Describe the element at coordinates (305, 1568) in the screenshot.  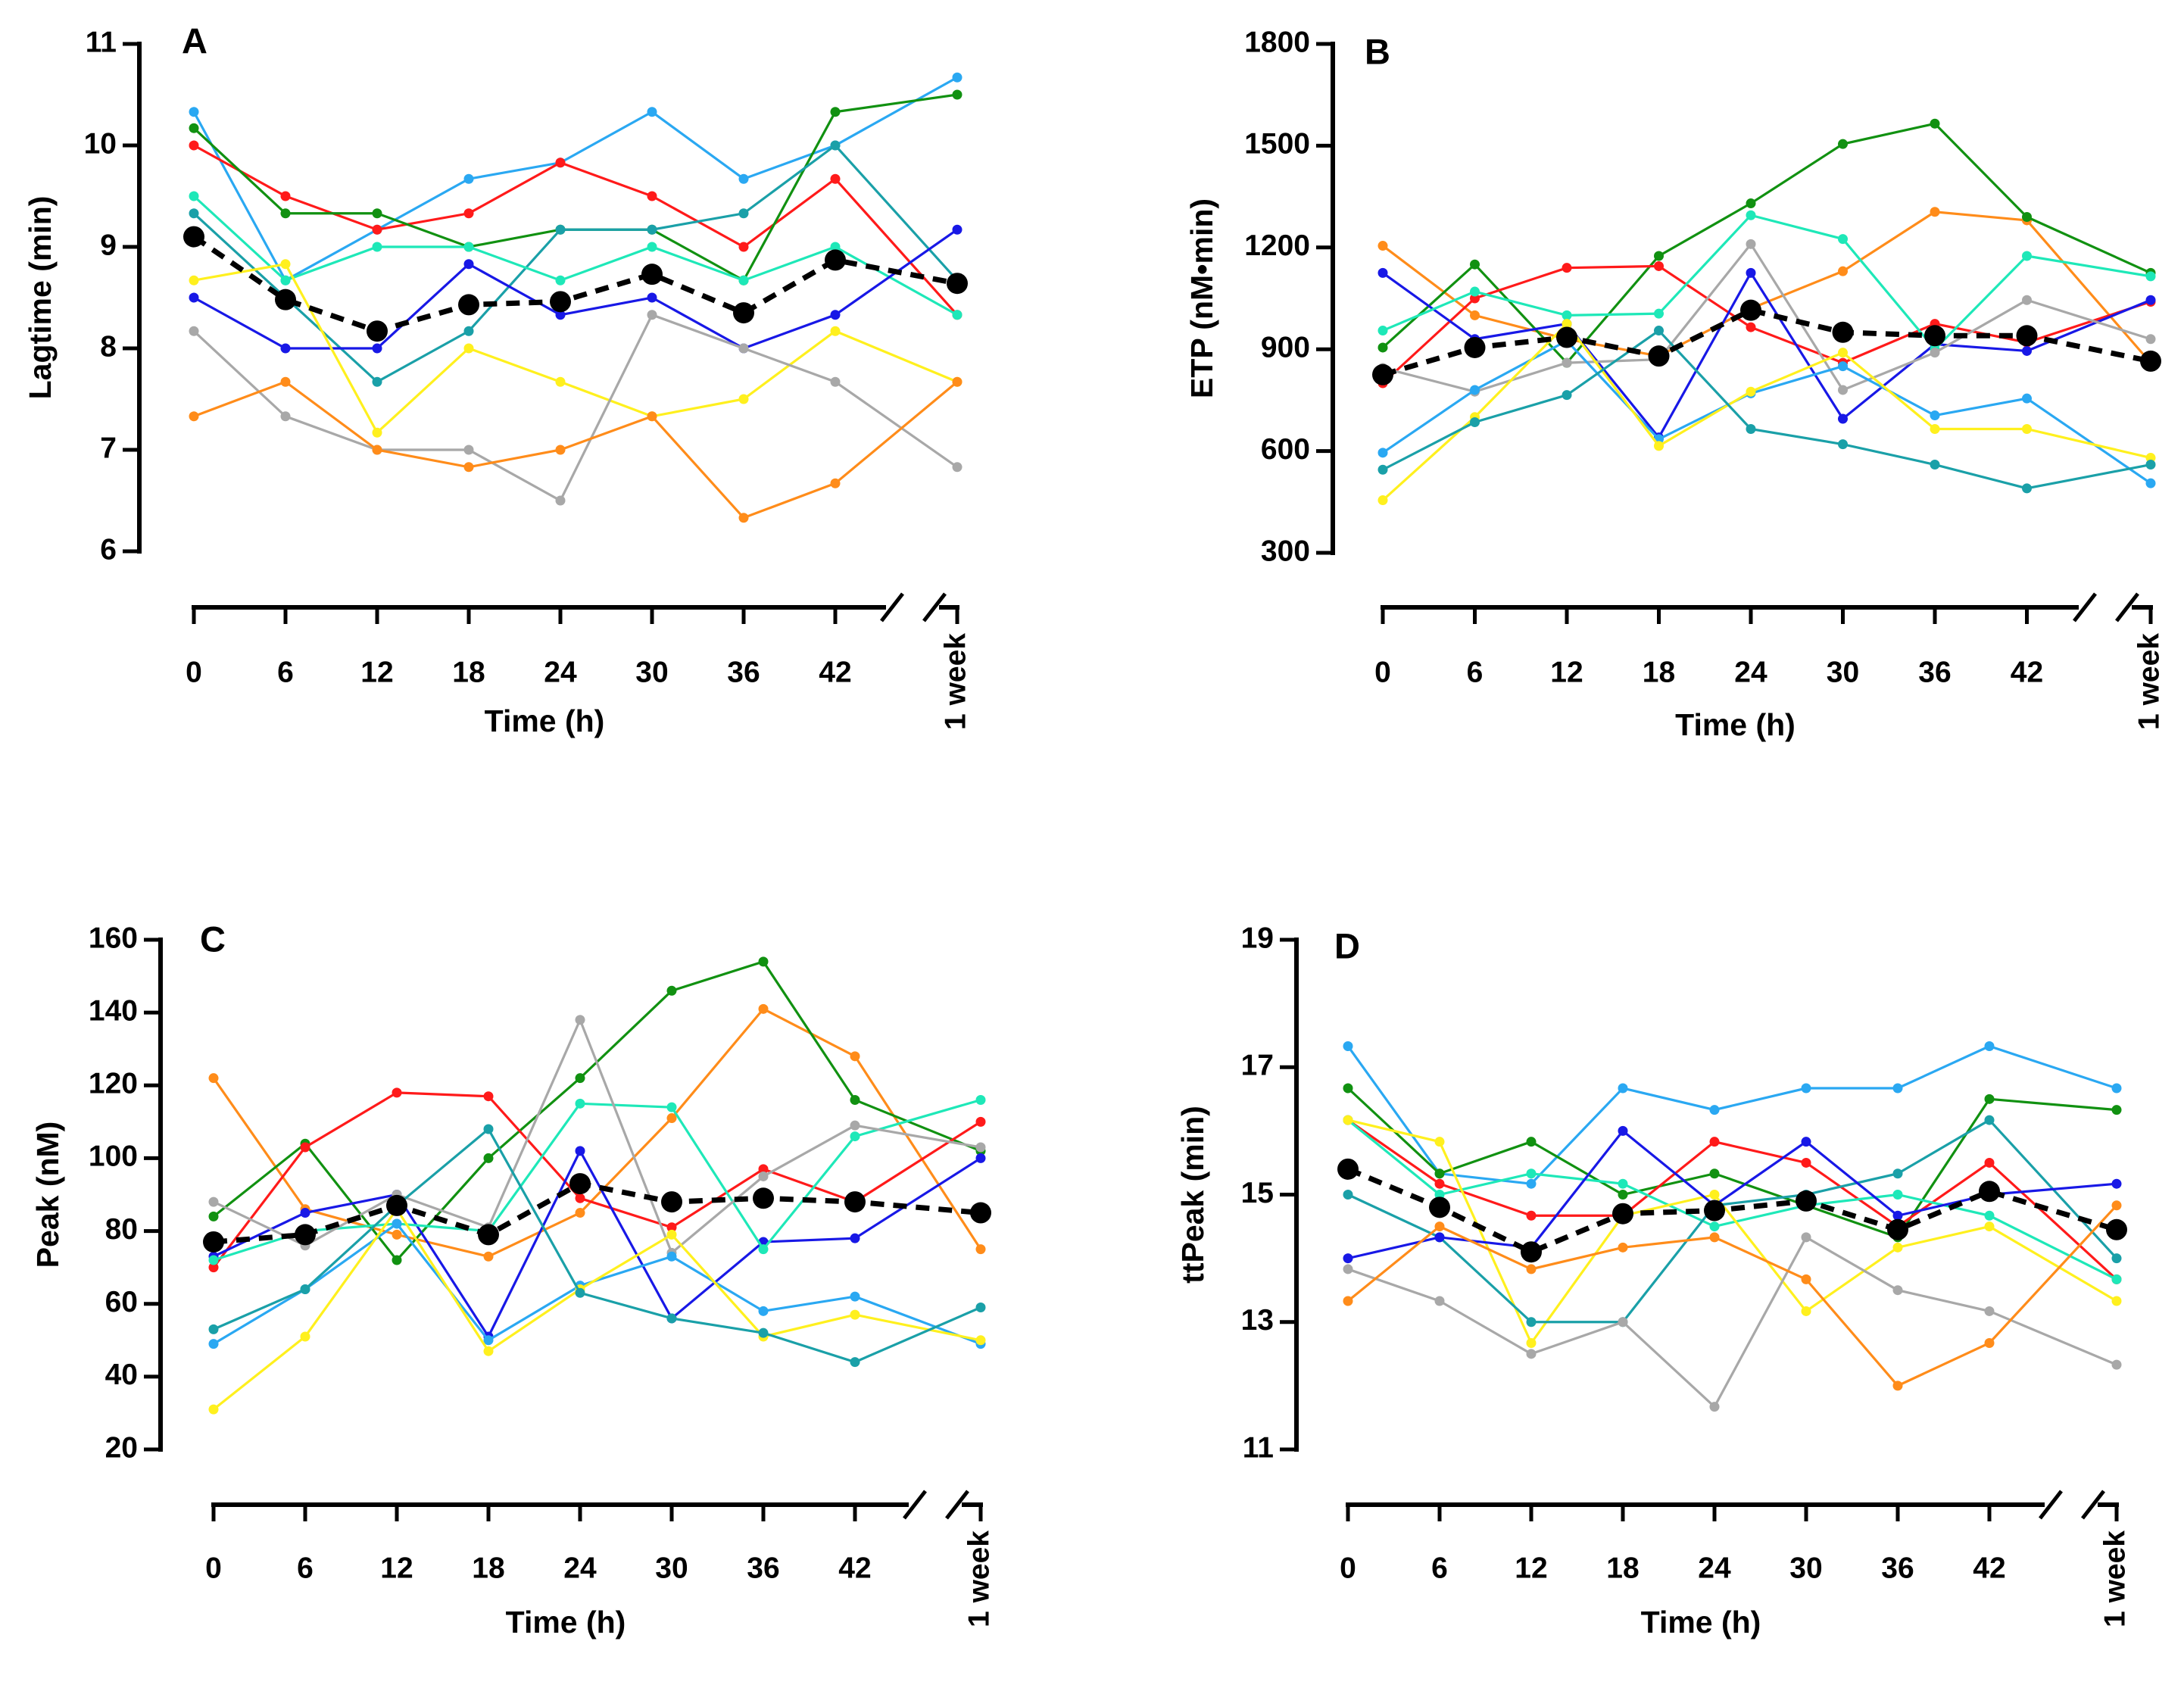
I see `x-tick-label: 6` at that location.